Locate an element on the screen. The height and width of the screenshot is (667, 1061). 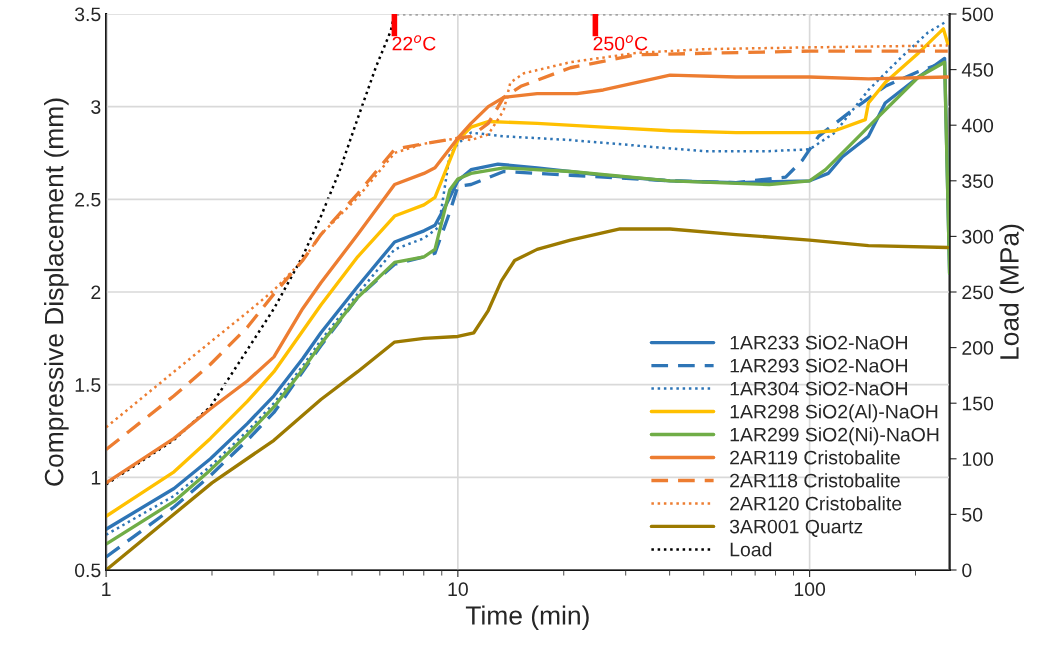
legend-label: 1AR298 SiO2(Al)-NaOH is located at coordinates (834, 413).